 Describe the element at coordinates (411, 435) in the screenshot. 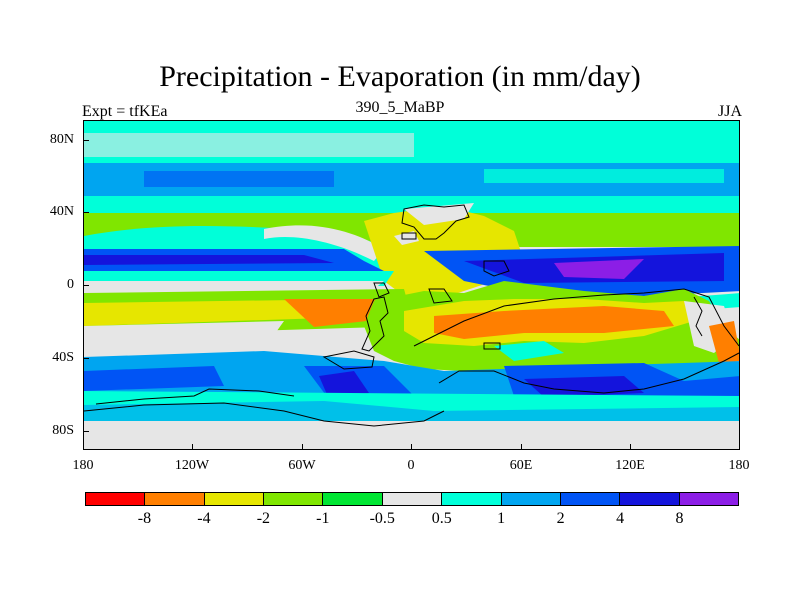

I see `region-antarctic-grey` at that location.